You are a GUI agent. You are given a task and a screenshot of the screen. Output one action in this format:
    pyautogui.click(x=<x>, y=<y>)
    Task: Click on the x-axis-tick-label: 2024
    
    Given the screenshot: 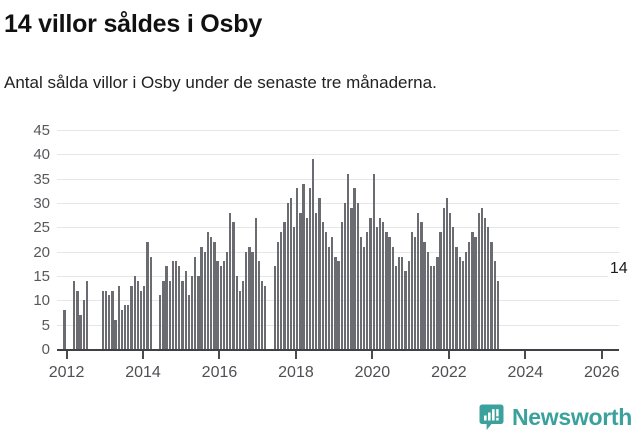 What is the action you would take?
    pyautogui.click(x=525, y=372)
    